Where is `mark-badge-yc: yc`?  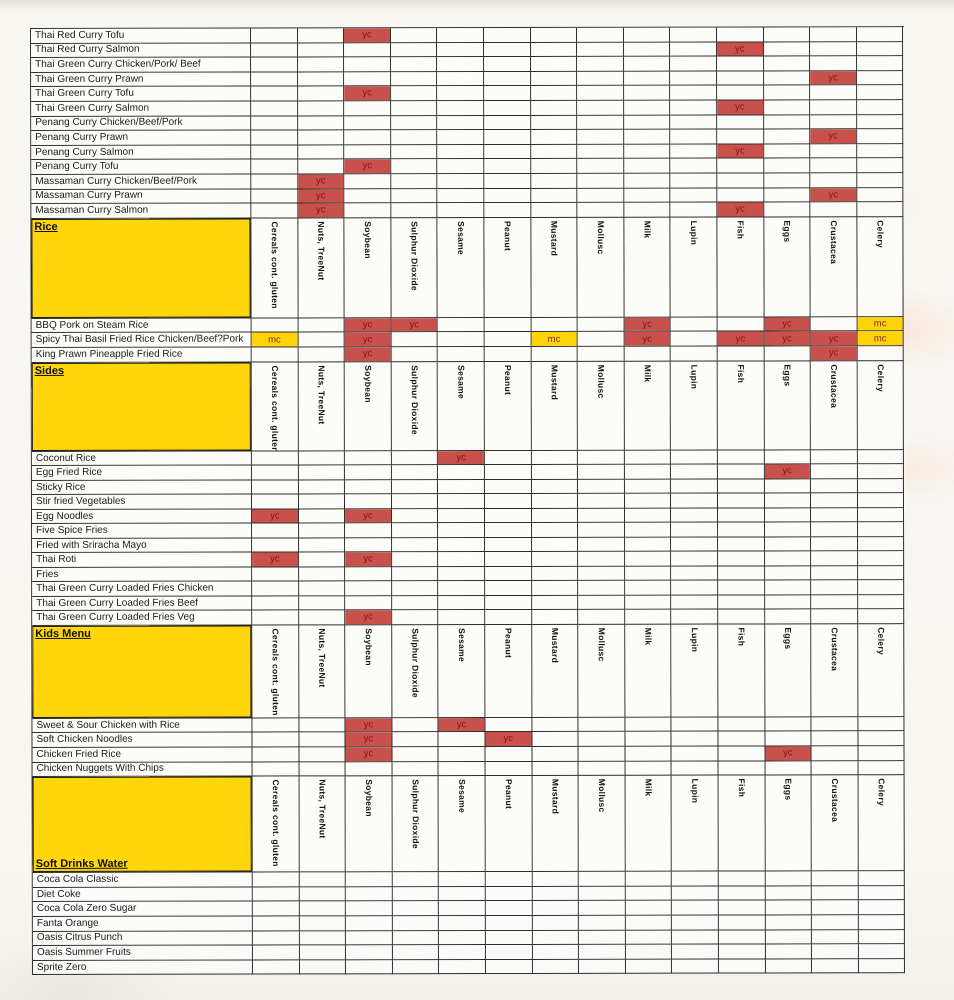
mark-badge-yc: yc is located at coordinates (740, 338).